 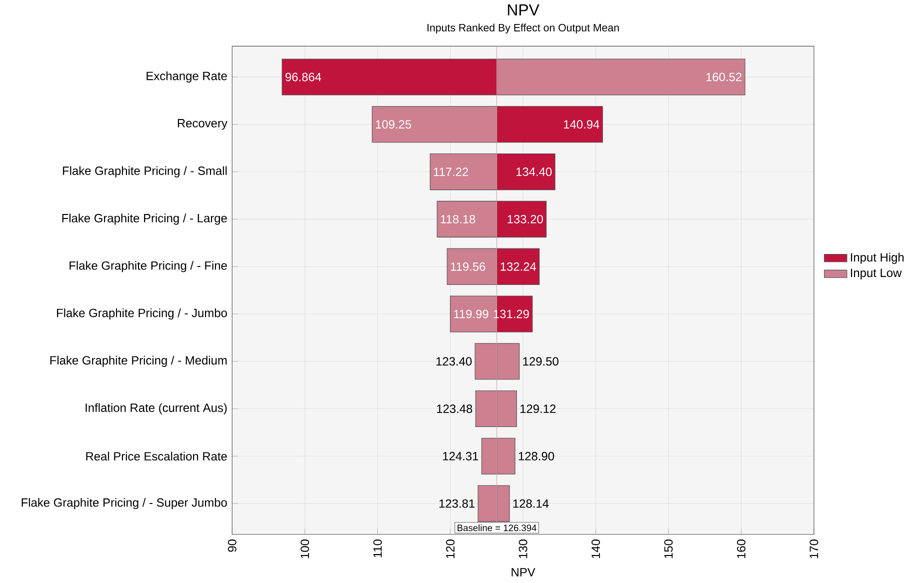 I want to click on data-label: 123.48, so click(x=454, y=408).